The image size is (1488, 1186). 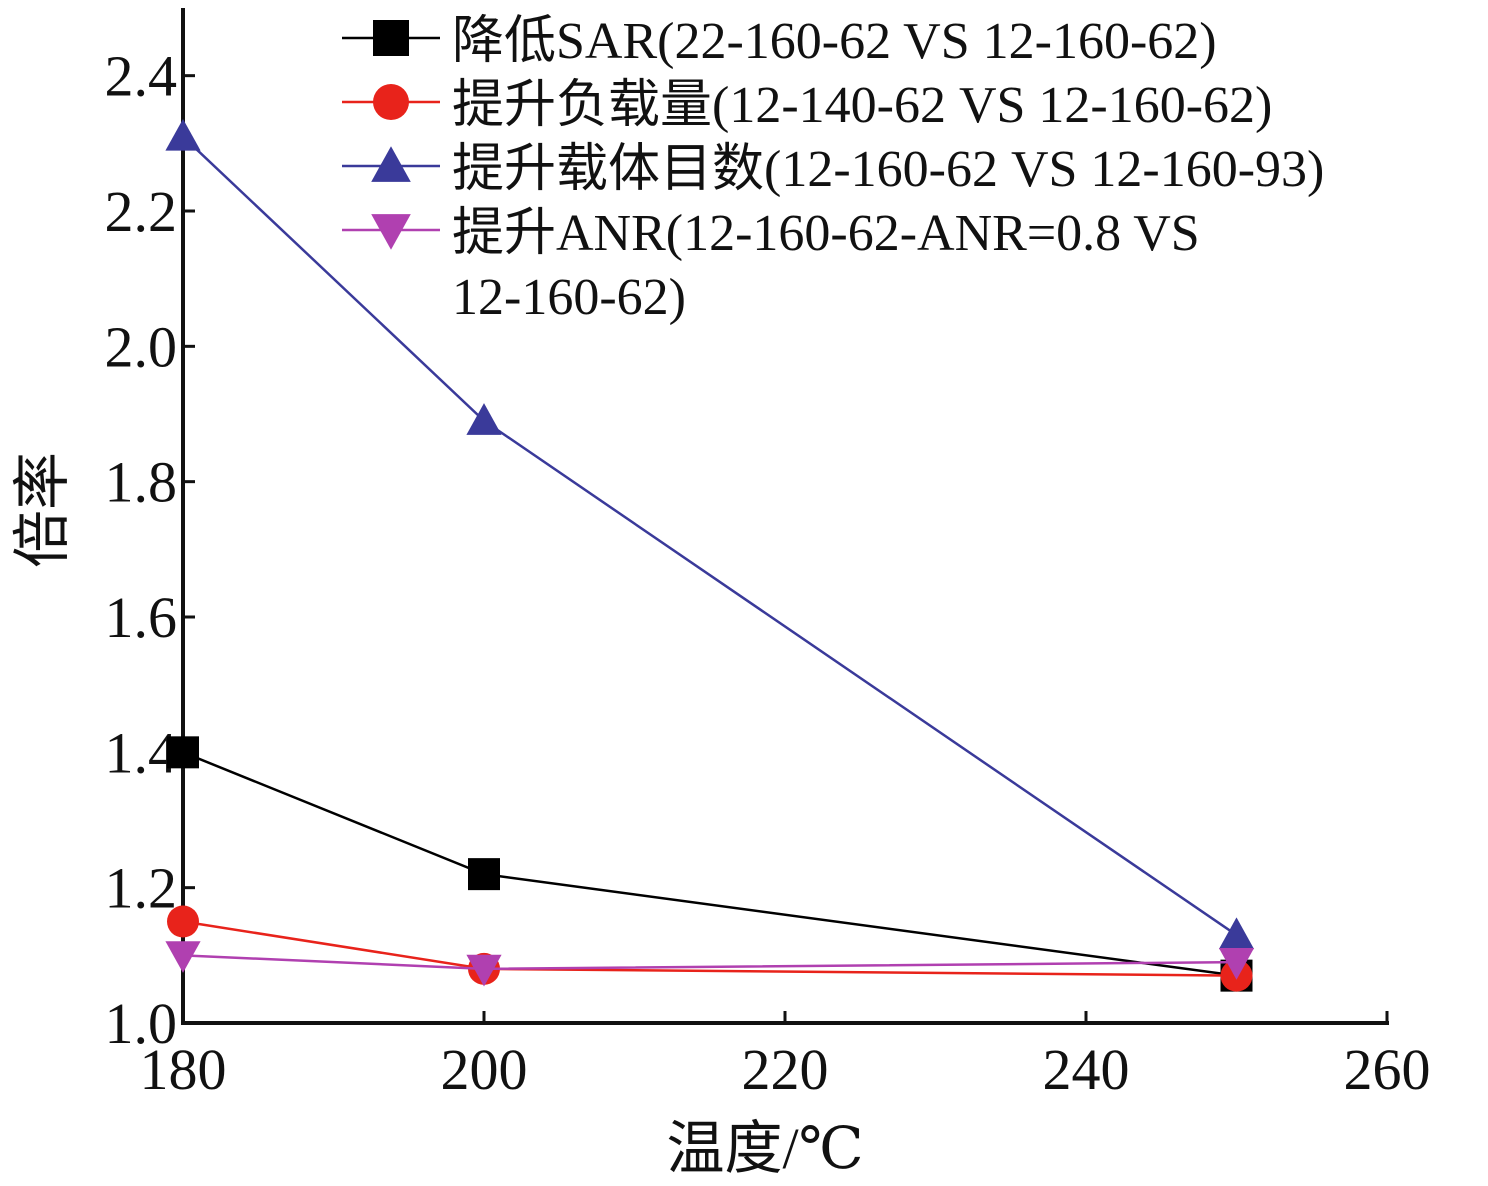 What do you see at coordinates (141, 211) in the screenshot?
I see `y-tick-label: 2.2` at bounding box center [141, 211].